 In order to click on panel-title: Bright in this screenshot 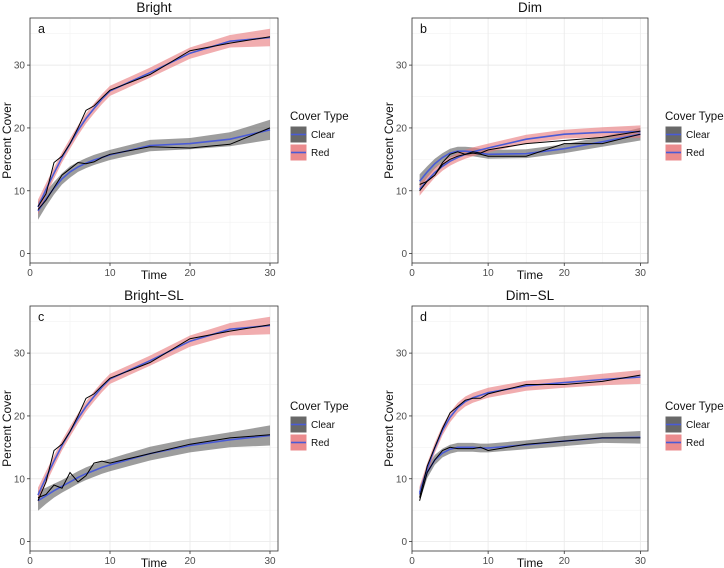, I will do `click(154, 7)`.